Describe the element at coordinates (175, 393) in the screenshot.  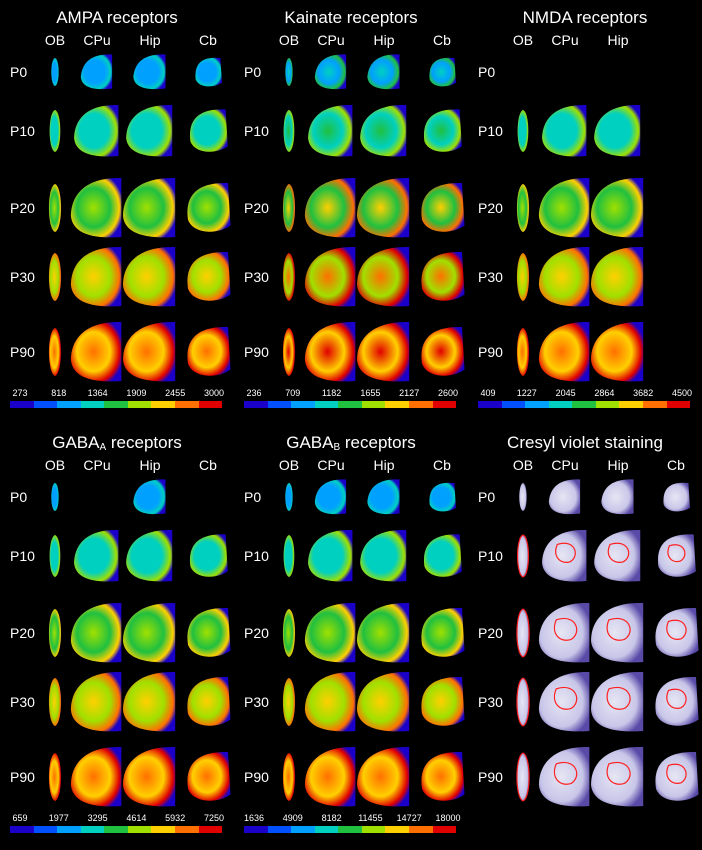
I see `scale-tick-label: 2455` at that location.